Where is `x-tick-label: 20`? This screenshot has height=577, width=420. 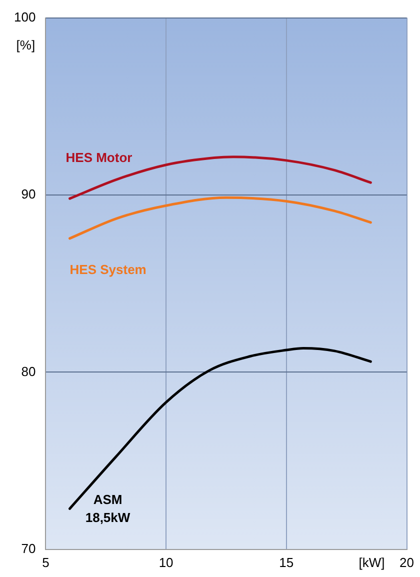
x-tick-label: 20 is located at coordinates (407, 562).